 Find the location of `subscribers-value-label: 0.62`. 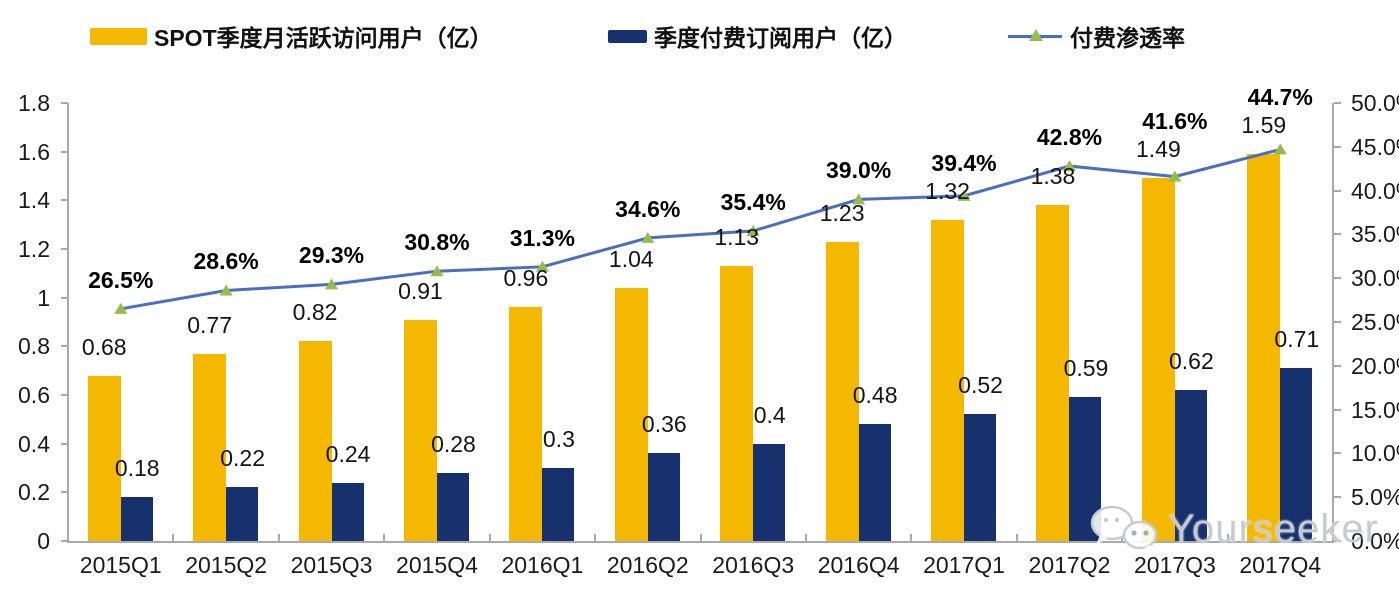

subscribers-value-label: 0.62 is located at coordinates (1191, 361).